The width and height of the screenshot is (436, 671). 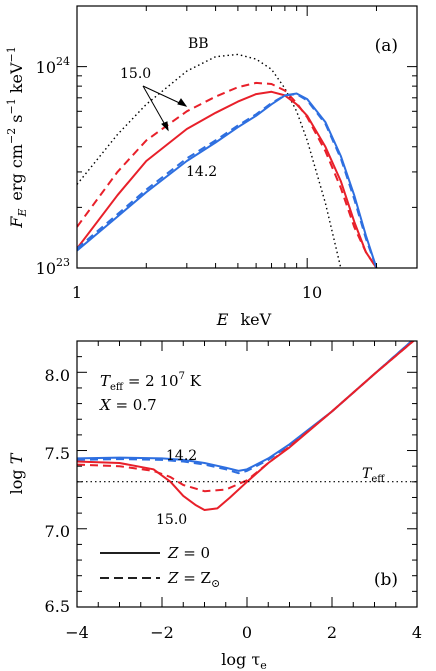 What do you see at coordinates (160, 567) in the screenshot?
I see `legend: Z = 0 Z = Z⊙` at bounding box center [160, 567].